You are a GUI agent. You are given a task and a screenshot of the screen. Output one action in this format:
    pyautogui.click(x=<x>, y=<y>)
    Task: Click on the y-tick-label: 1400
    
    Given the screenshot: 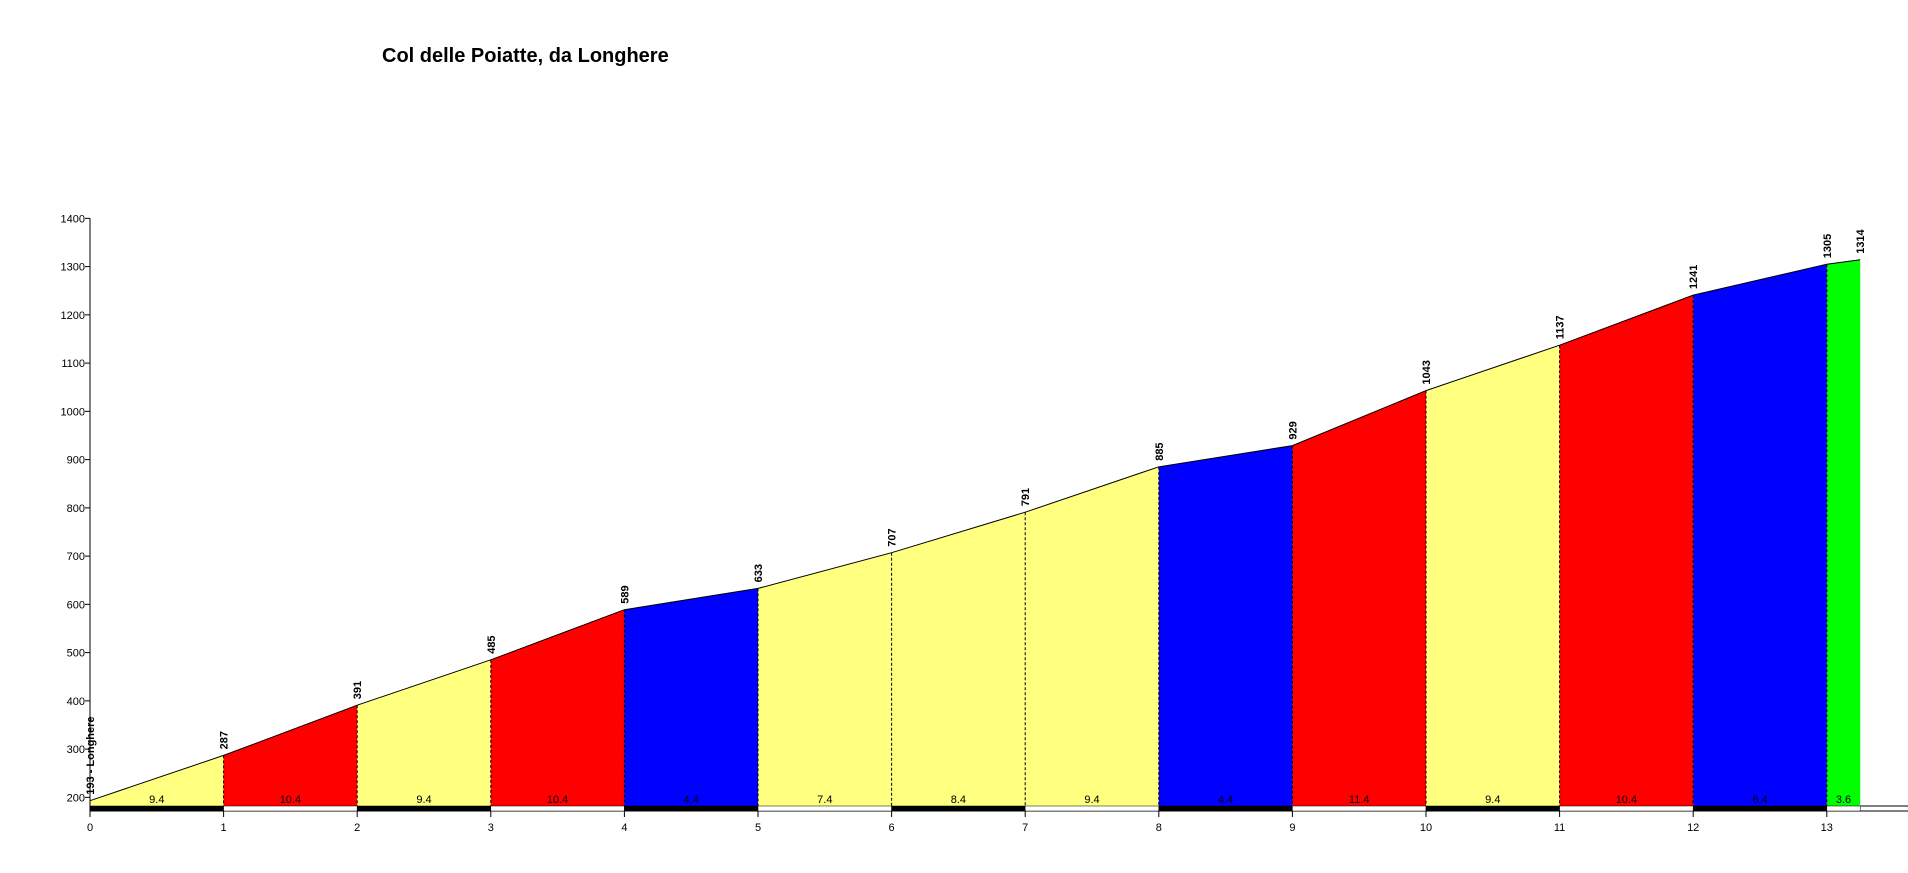 What is the action you would take?
    pyautogui.click(x=73, y=219)
    